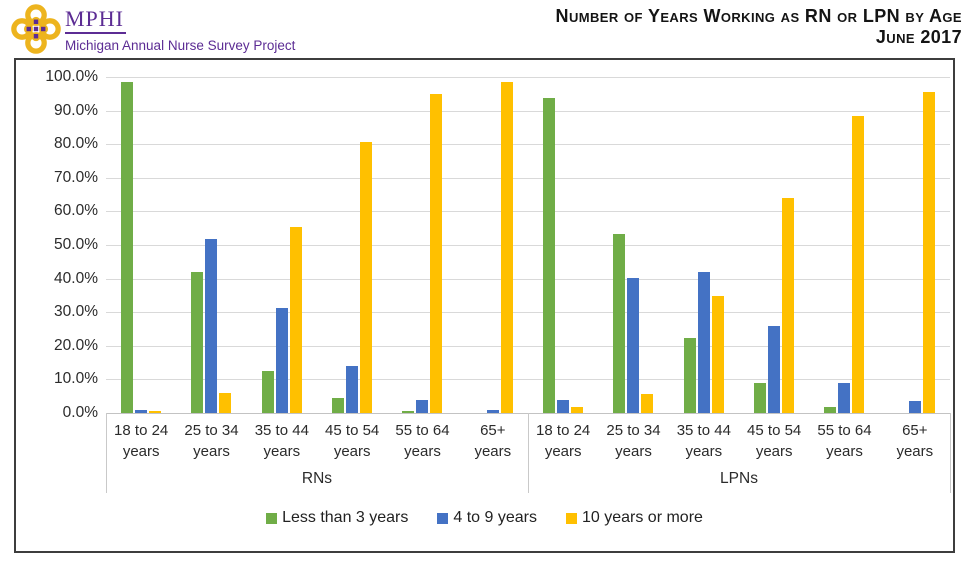  What do you see at coordinates (352, 389) in the screenshot?
I see `bar-rns-45-to-54-4-to-9-years` at bounding box center [352, 389].